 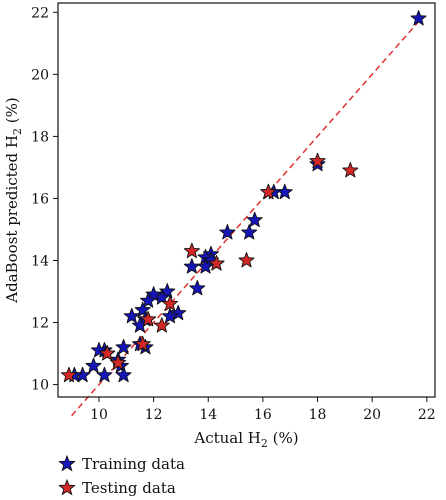 I want to click on y-axis-label-subscript: 2, so click(x=17, y=131).